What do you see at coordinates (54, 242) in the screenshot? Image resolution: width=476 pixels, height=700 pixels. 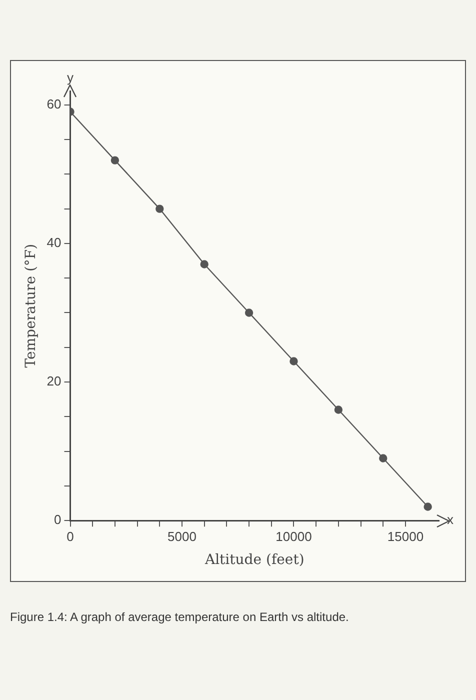 I see `y-tick-label: 40` at bounding box center [54, 242].